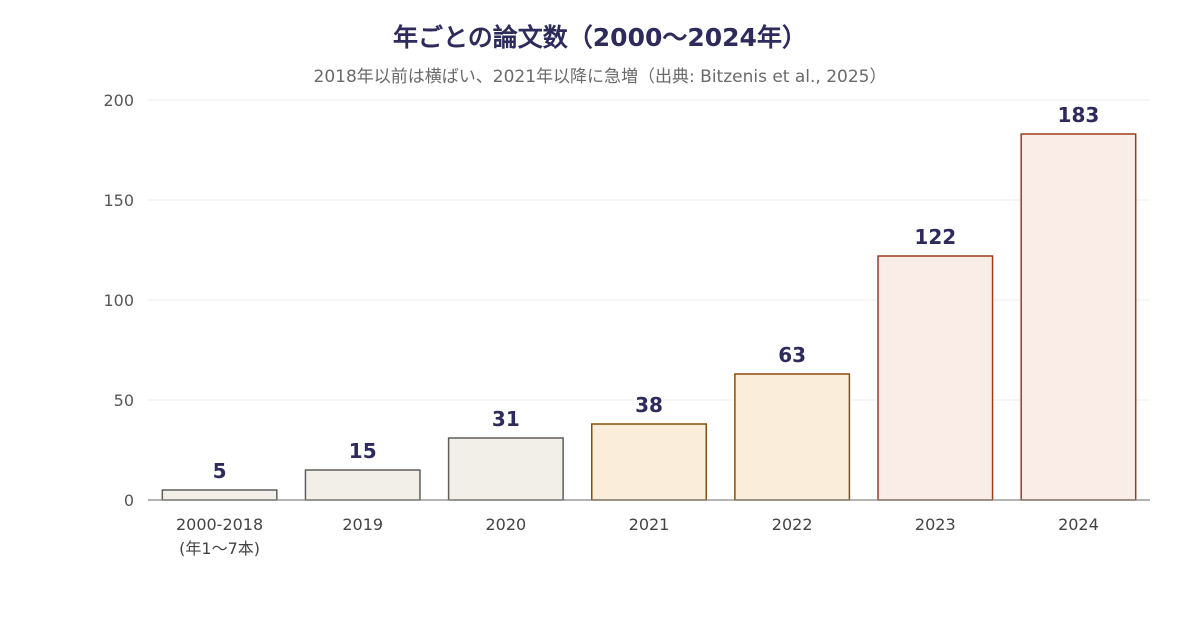  What do you see at coordinates (649, 405) in the screenshot?
I see `data-label: 38` at bounding box center [649, 405].